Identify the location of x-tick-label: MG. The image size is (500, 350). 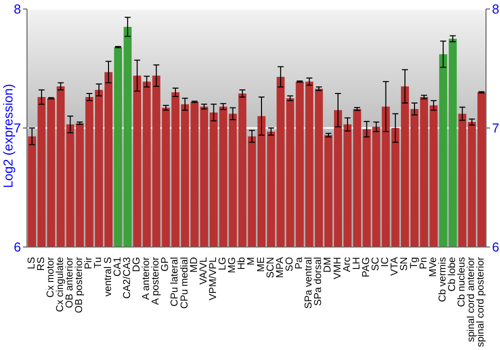
(232, 265).